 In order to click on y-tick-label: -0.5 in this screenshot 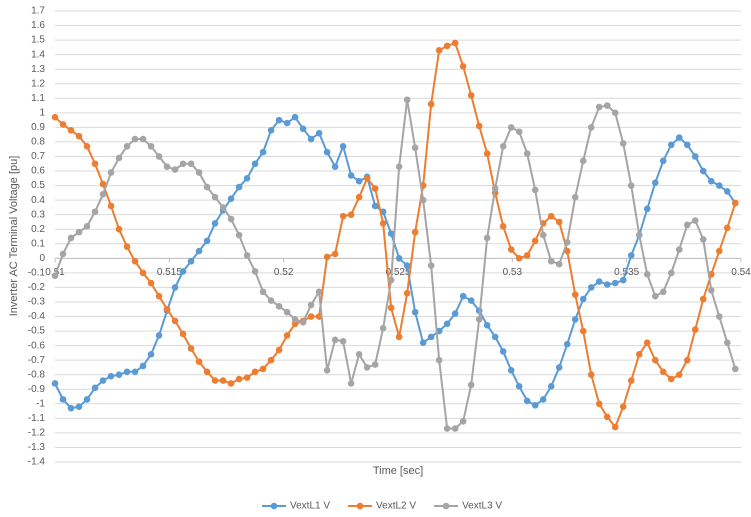, I will do `click(37, 331)`.